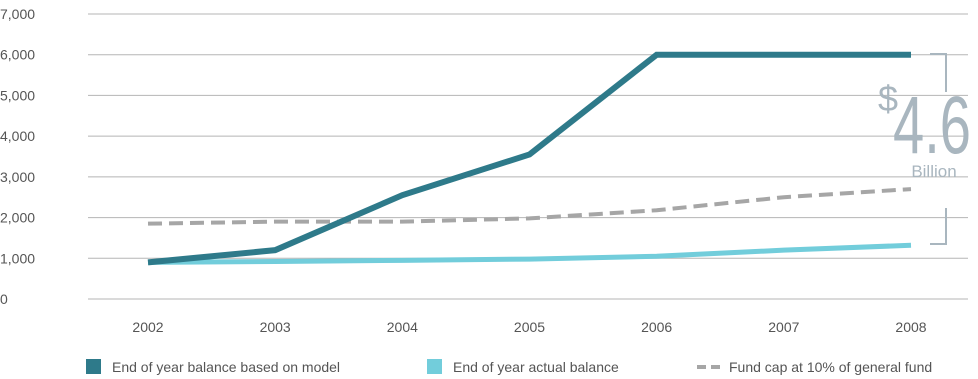  I want to click on x-tick-label: 2006, so click(656, 327).